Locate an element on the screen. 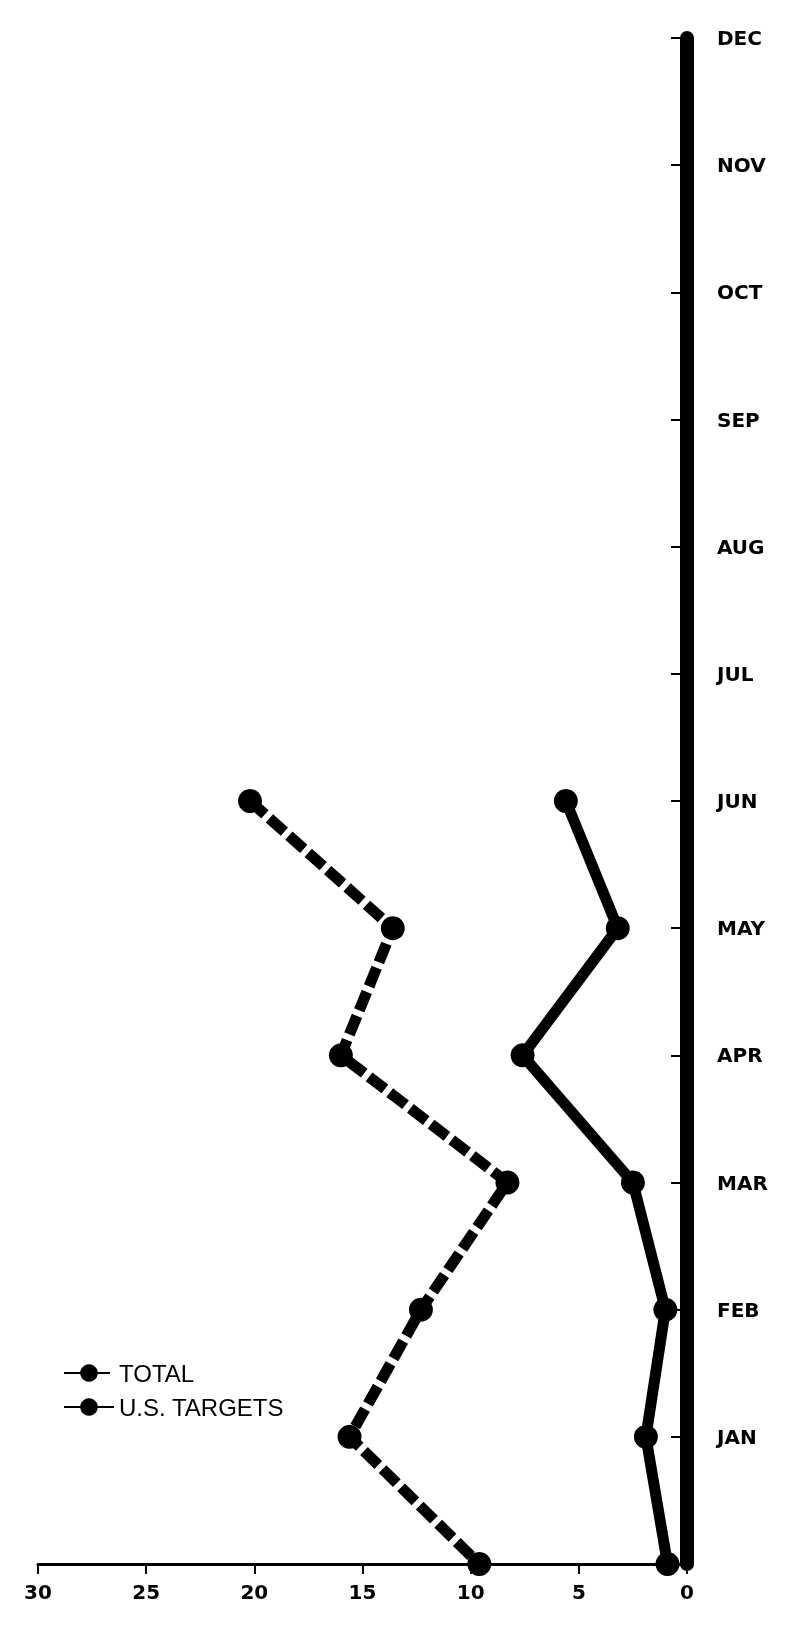  x-tick-label: 30 is located at coordinates (38, 1592).